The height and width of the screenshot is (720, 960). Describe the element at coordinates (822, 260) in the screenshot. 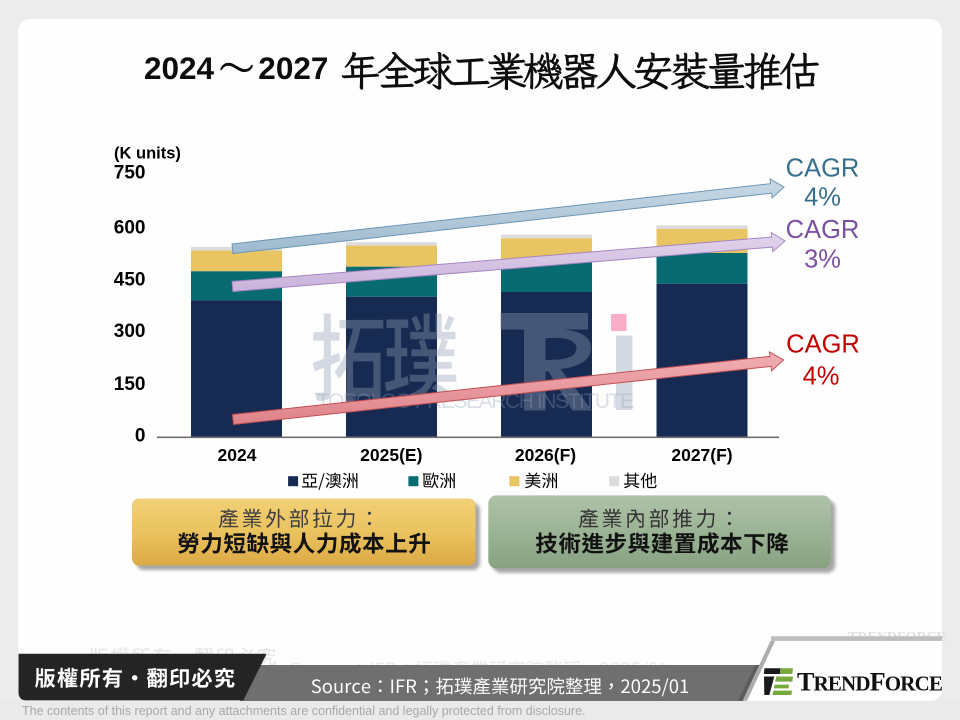

I see `svg-text: 3%` at that location.